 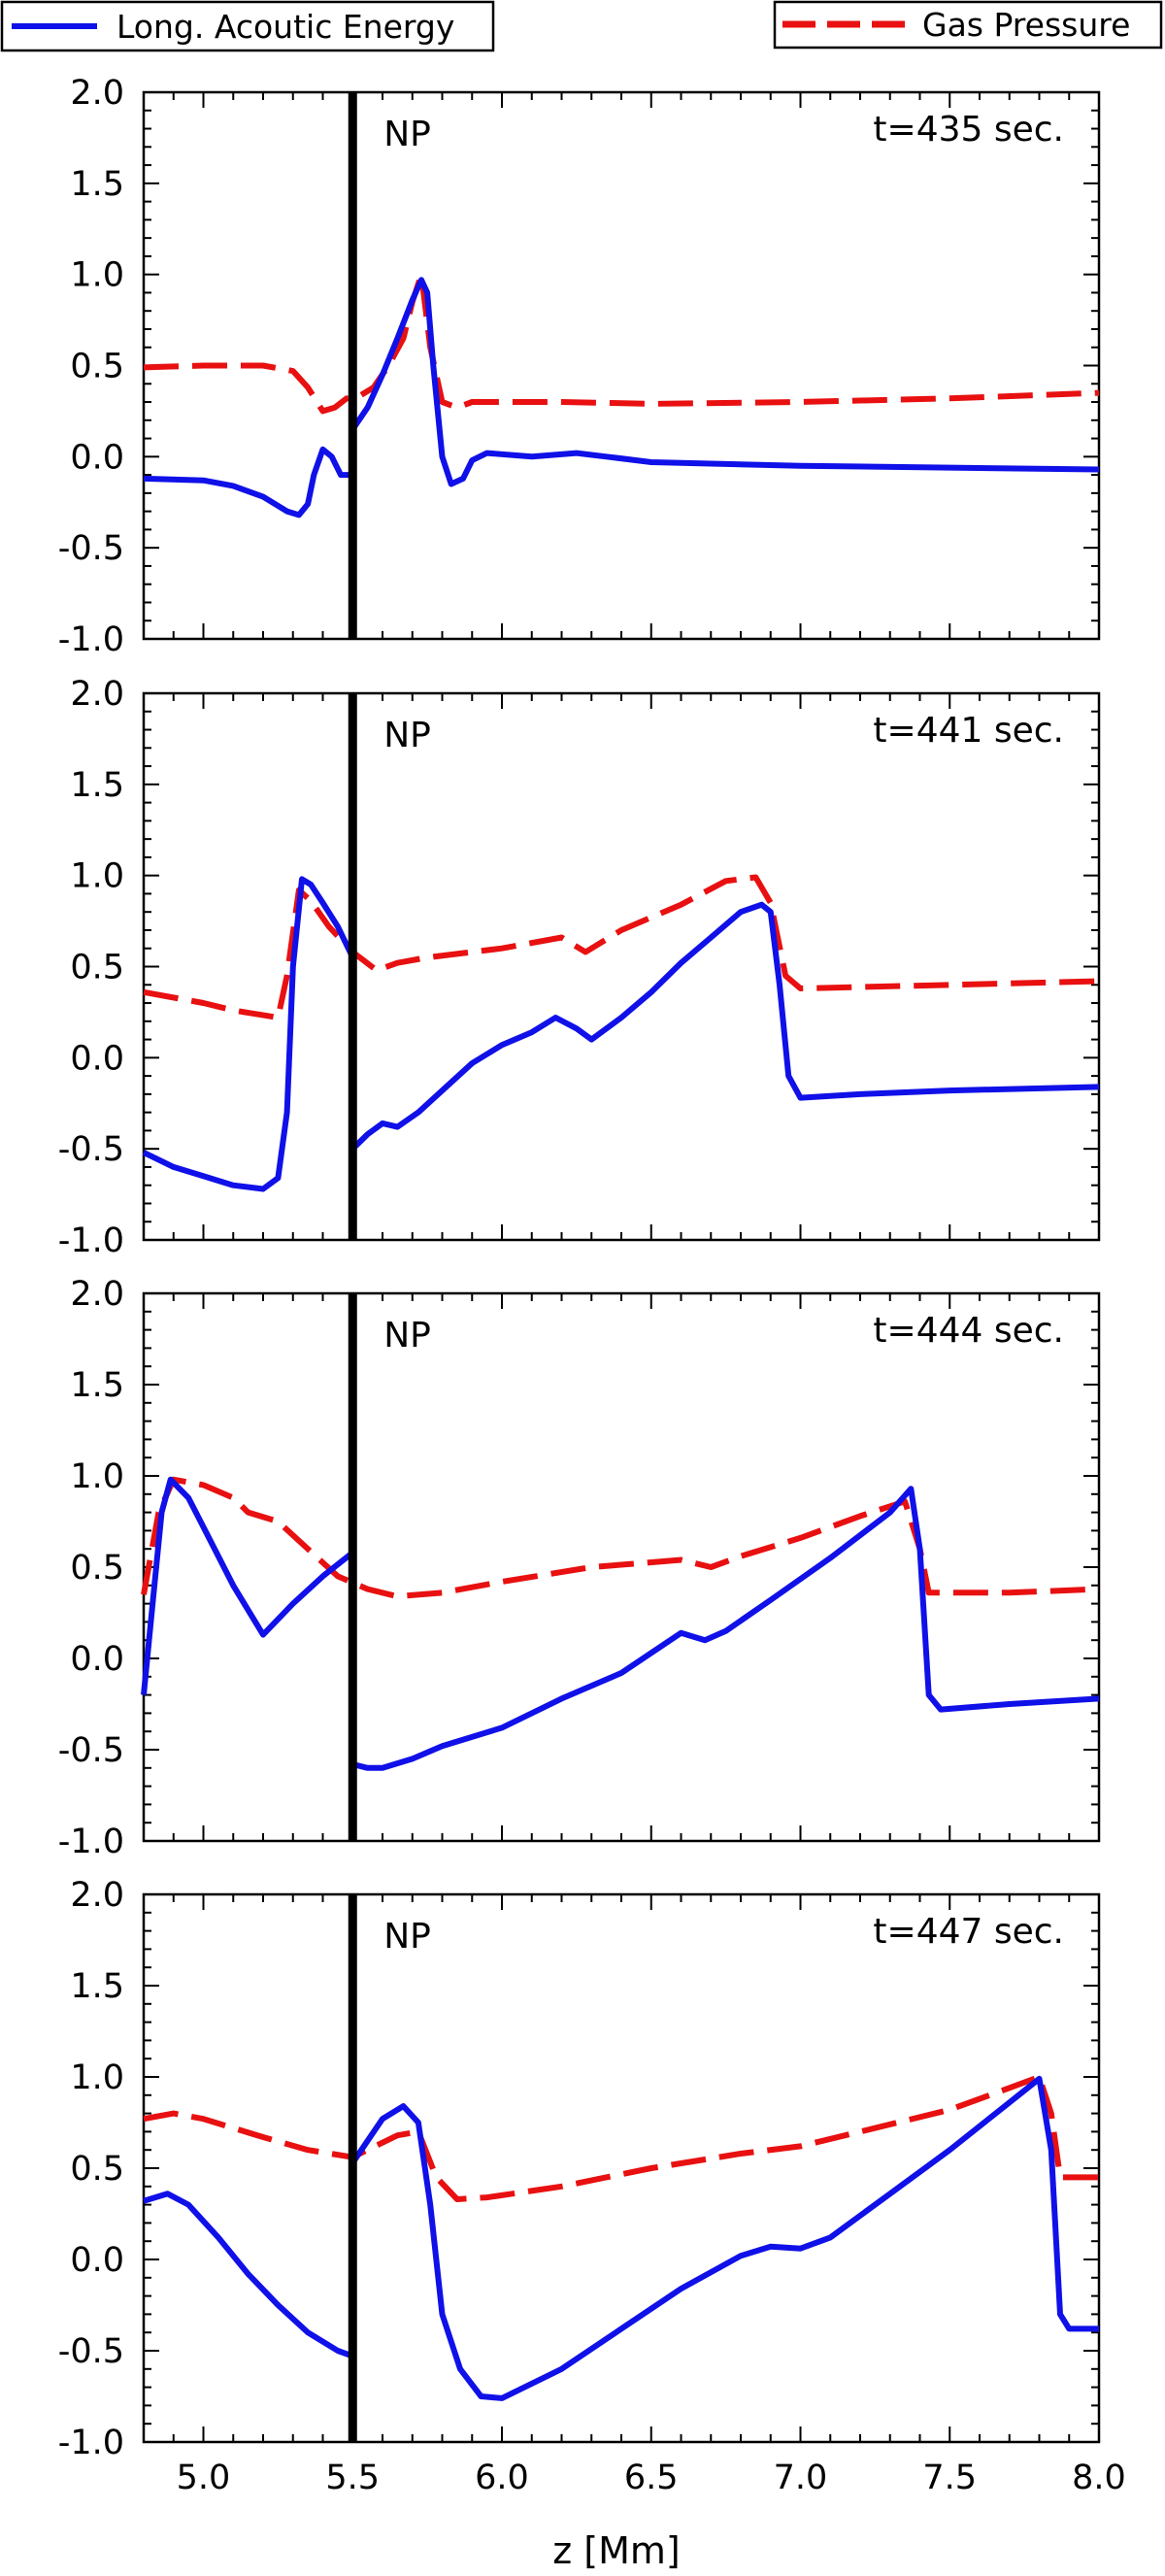 I want to click on x-tick-labels: 5.0 5.5 6.0 6.5 7.0 7.5 8.0, so click(x=651, y=2478).